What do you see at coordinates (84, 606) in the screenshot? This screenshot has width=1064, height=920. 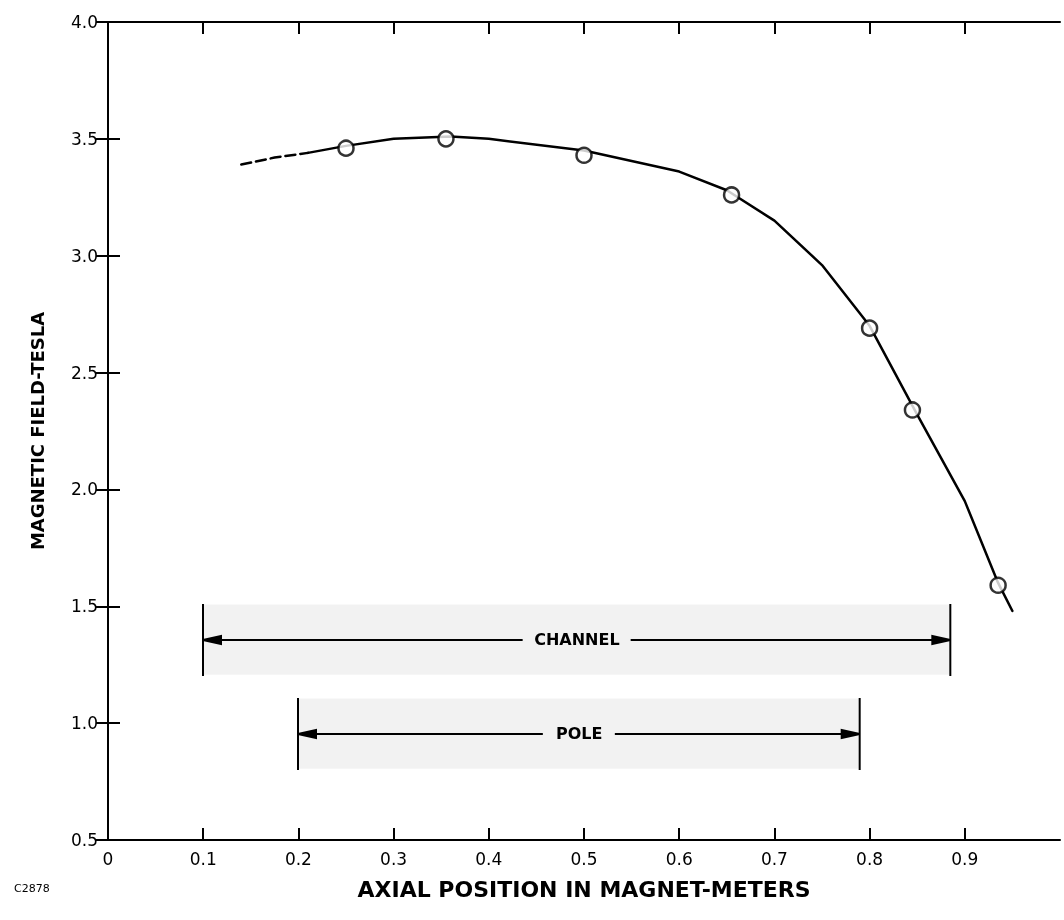 I see `y-tick-label: 1.5` at bounding box center [84, 606].